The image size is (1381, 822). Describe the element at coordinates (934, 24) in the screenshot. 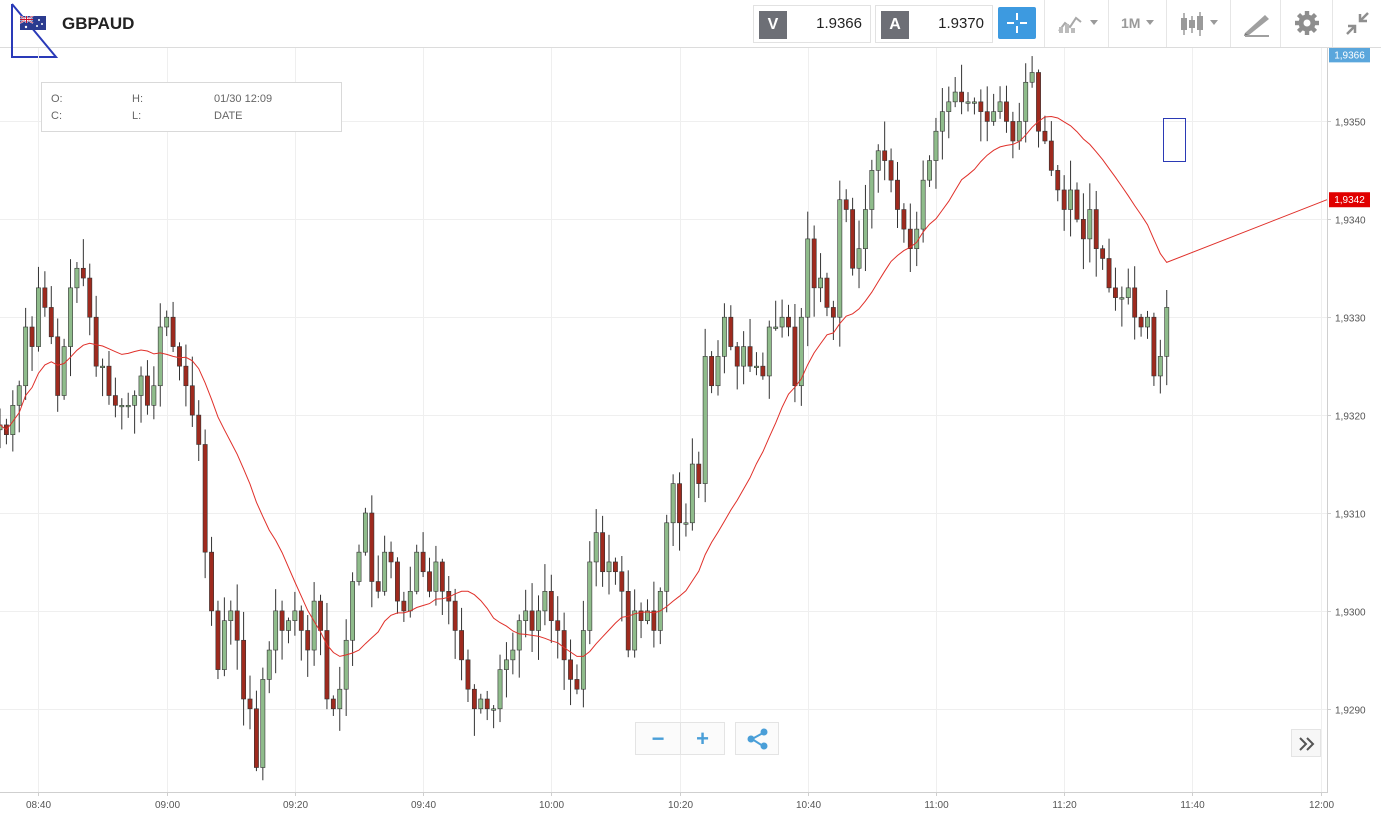

I see `ask-price-box: A 1.9370` at that location.